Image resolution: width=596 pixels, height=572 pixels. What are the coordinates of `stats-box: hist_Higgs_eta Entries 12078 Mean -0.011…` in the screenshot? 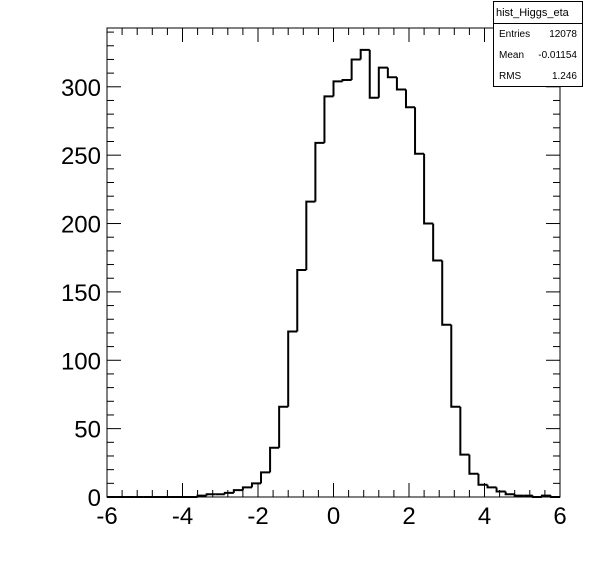 It's located at (538, 44).